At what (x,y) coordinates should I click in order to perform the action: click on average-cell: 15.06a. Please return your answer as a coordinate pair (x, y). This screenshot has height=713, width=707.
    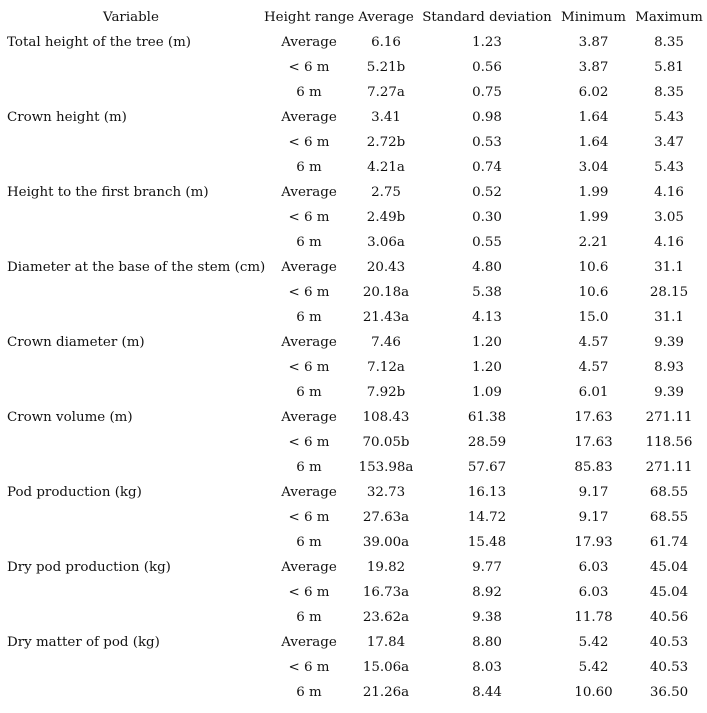
    Looking at the image, I should click on (386, 667).